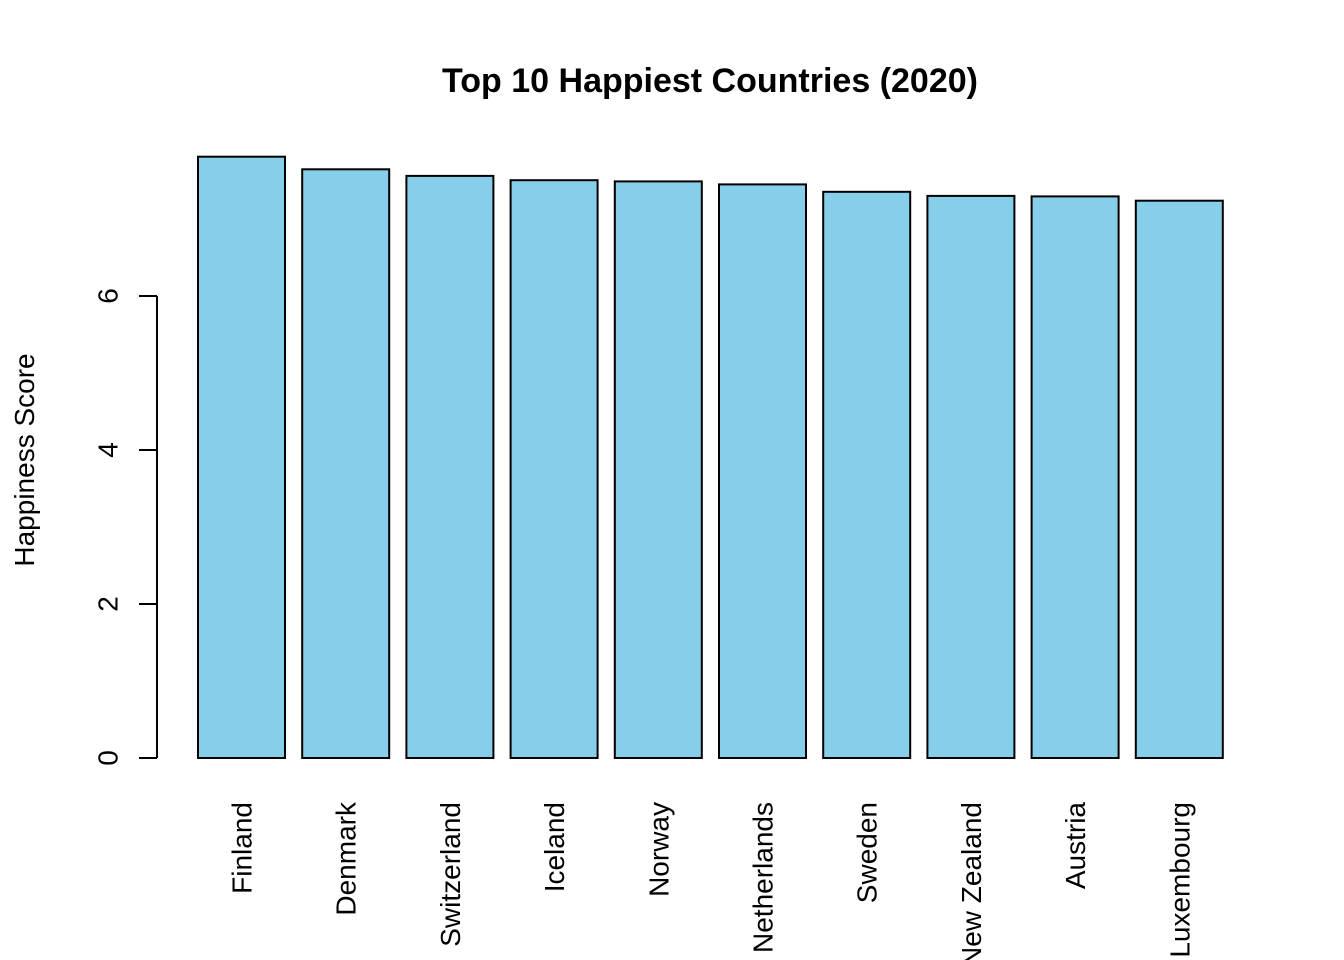 Image resolution: width=1344 pixels, height=960 pixels. I want to click on category-label-new-zealand: New Zealand, so click(971, 881).